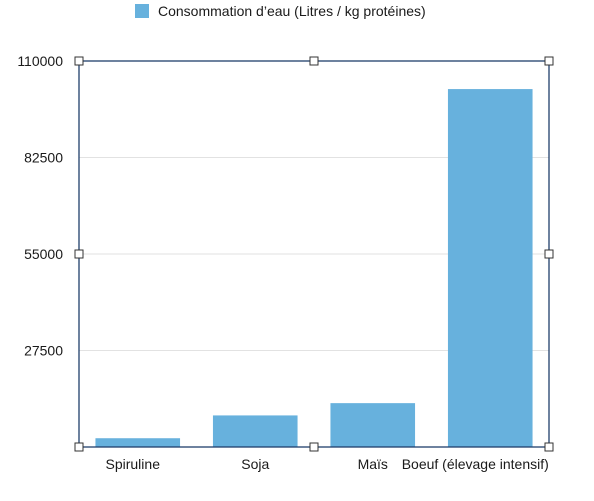 Image resolution: width=594 pixels, height=501 pixels. What do you see at coordinates (373, 464) in the screenshot?
I see `x-category-label: Maïs` at bounding box center [373, 464].